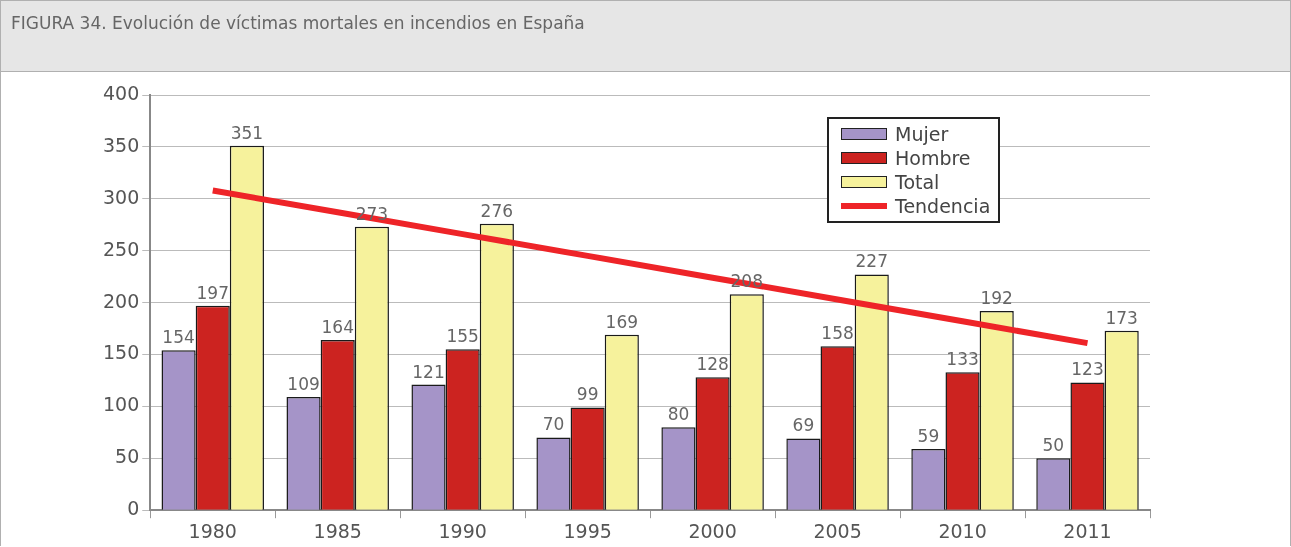  I want to click on legend-label: Tendencia, so click(943, 206).